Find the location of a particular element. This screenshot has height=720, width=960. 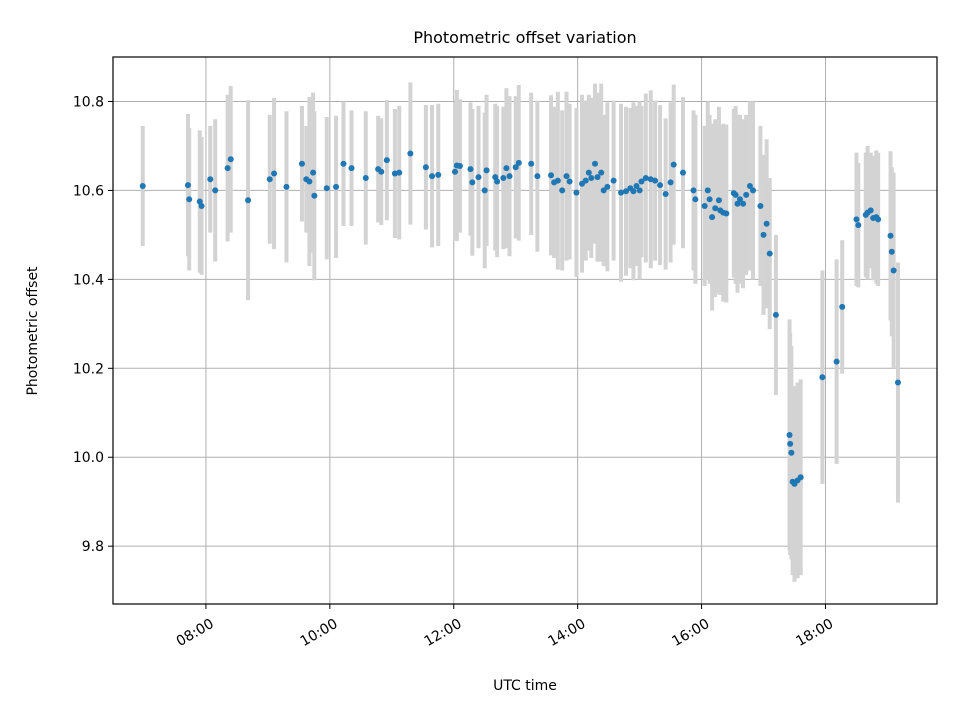

y-tick-label: 10.0 is located at coordinates (88, 458).